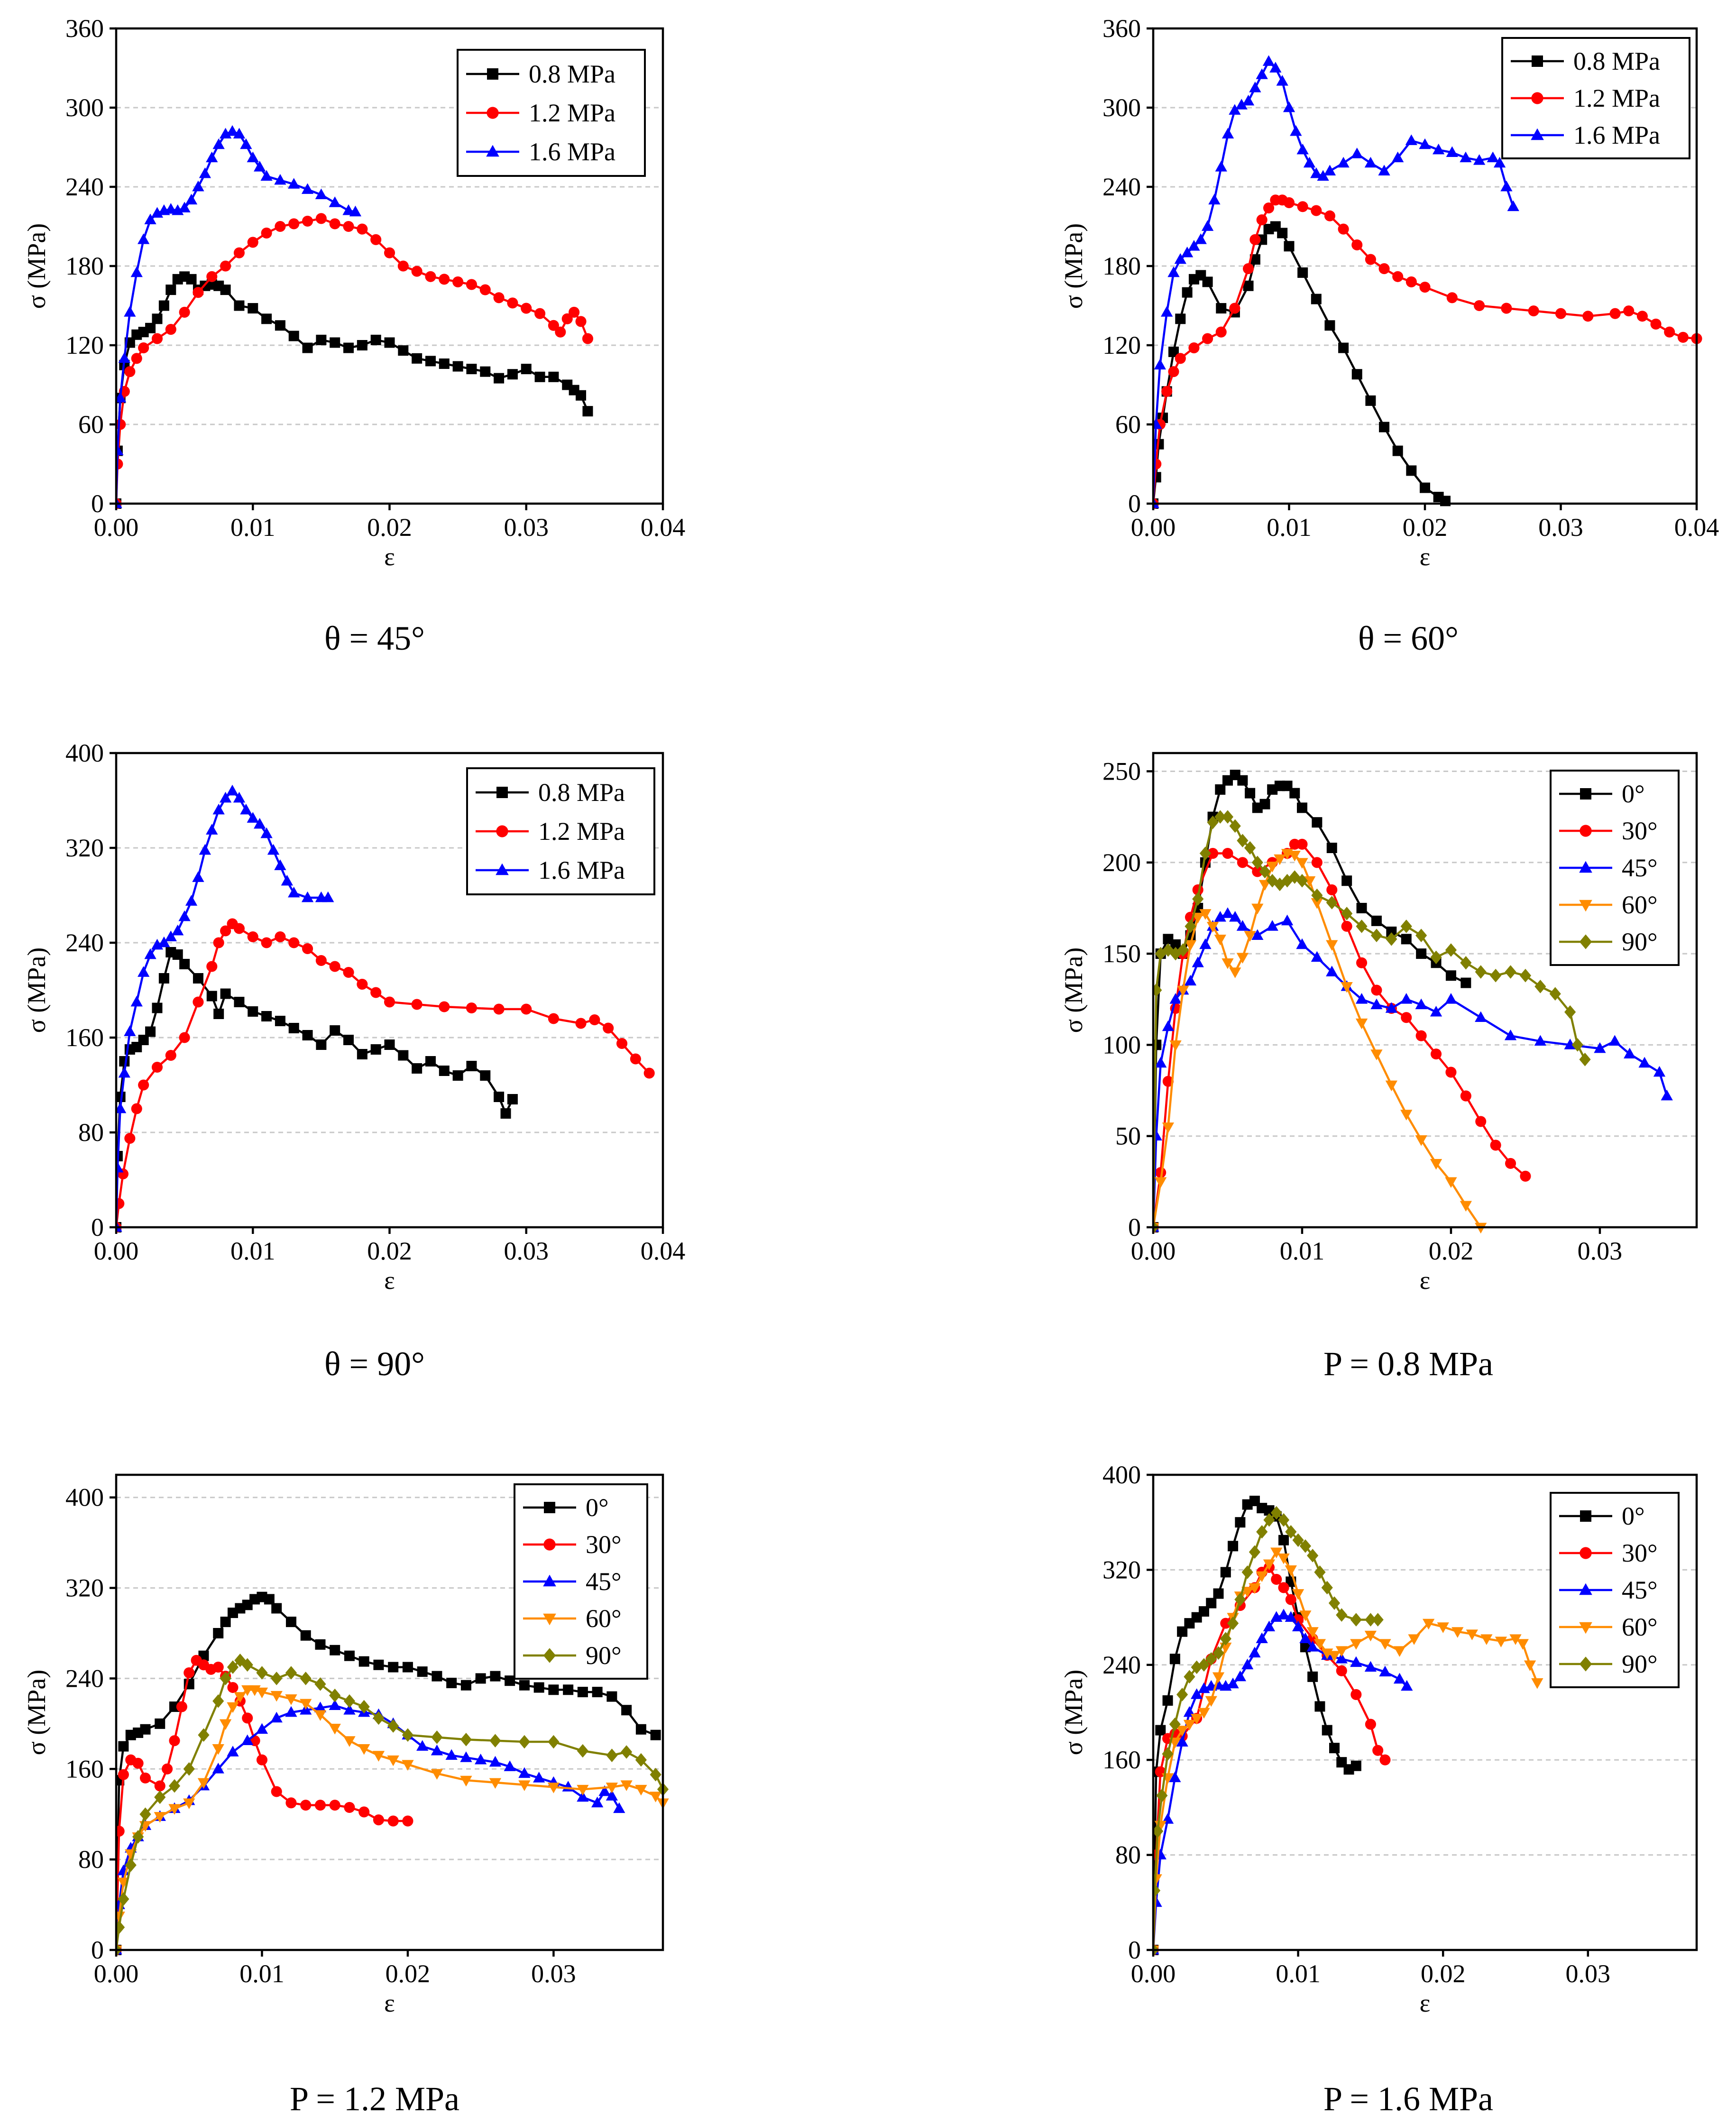 The image size is (1736, 2124). What do you see at coordinates (582, 870) in the screenshot?
I see `legend-label: 1.6 MPa` at bounding box center [582, 870].